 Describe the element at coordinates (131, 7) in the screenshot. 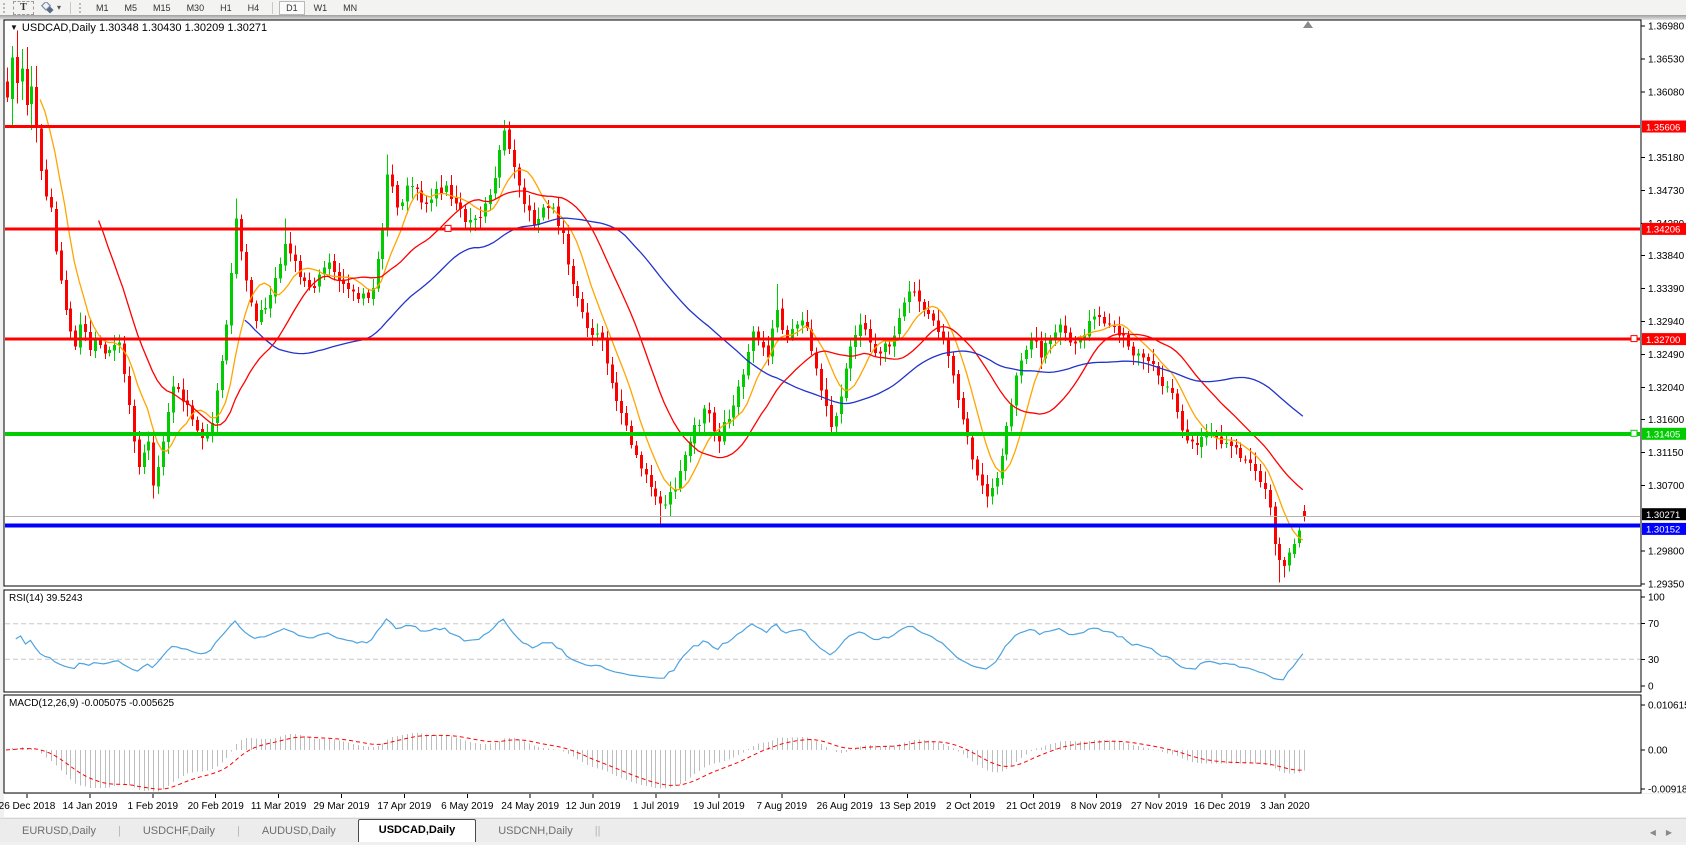

I see `timeframe-button-m5: M5` at that location.